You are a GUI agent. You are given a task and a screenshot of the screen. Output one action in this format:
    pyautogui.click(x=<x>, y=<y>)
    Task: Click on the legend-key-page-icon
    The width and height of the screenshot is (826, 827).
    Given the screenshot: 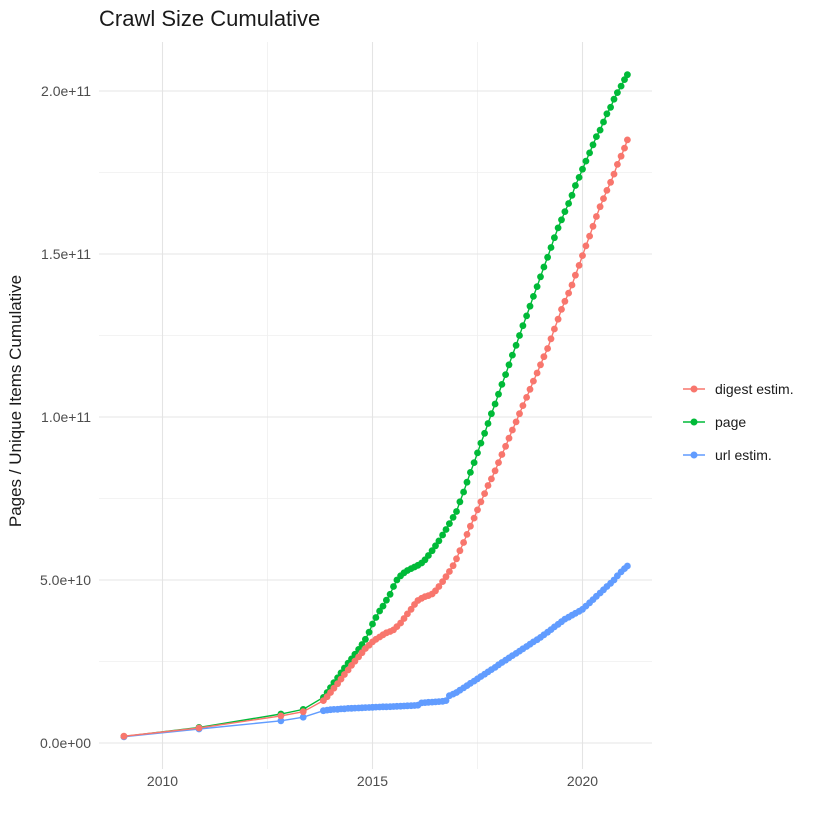 What is the action you would take?
    pyautogui.click(x=694, y=421)
    